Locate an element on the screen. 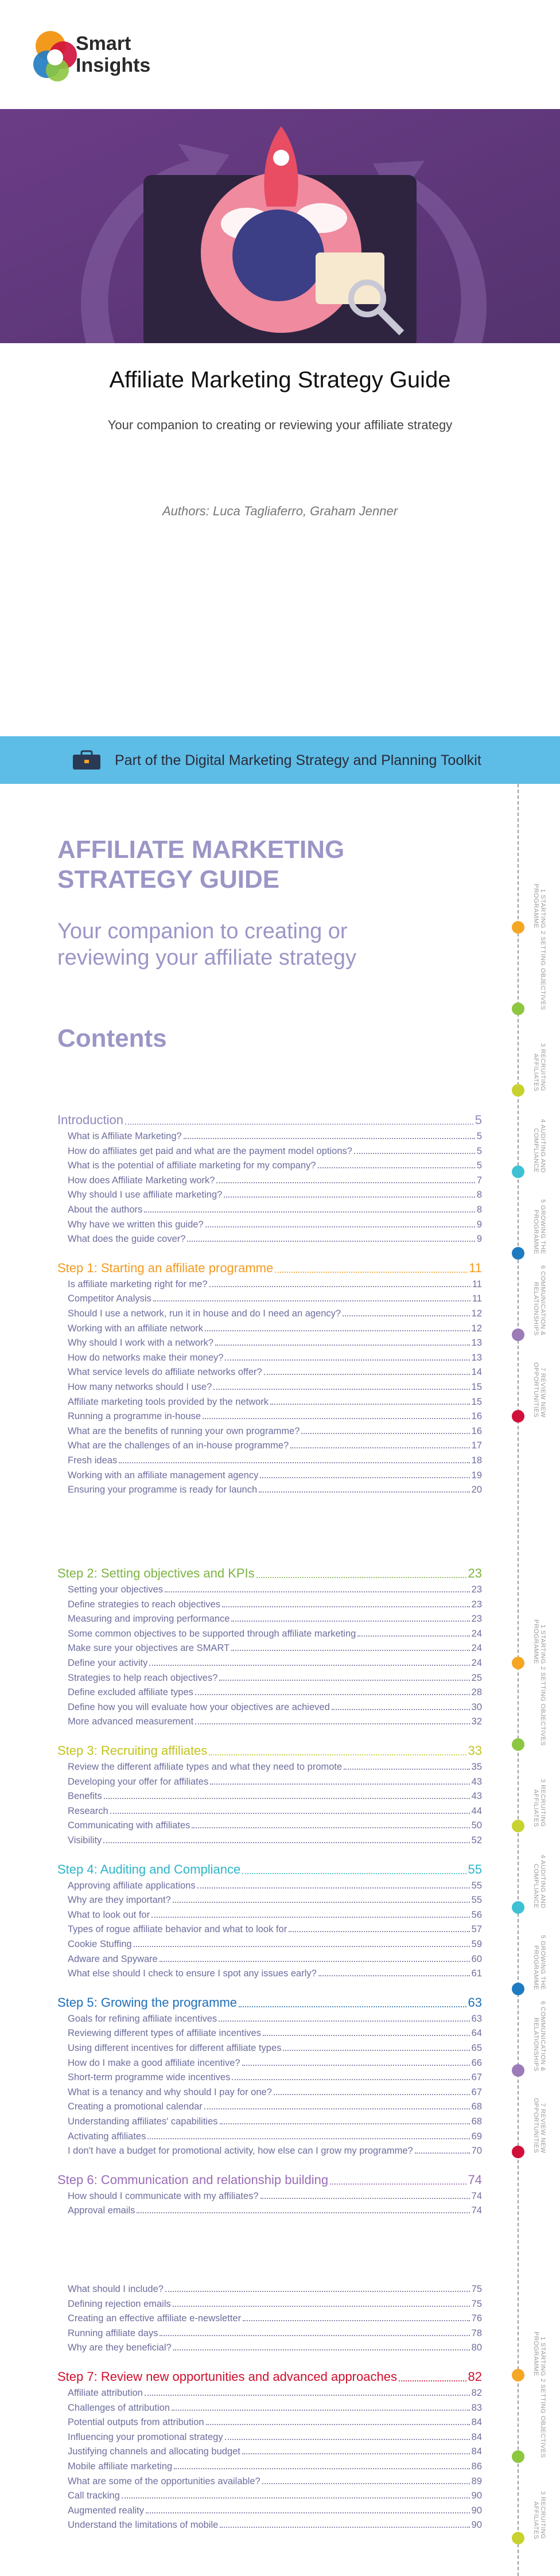  toc-entry: Research 44 is located at coordinates (275, 1810).